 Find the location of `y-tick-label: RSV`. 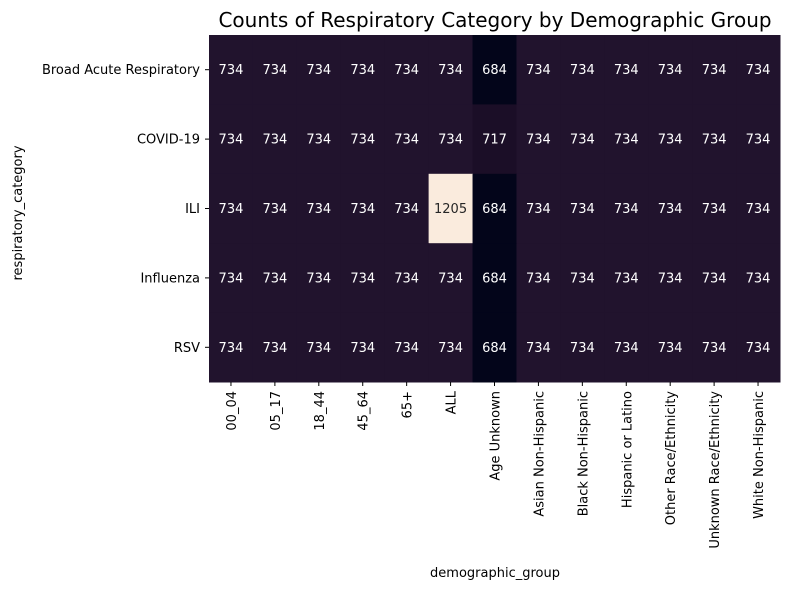

y-tick-label: RSV is located at coordinates (187, 348).